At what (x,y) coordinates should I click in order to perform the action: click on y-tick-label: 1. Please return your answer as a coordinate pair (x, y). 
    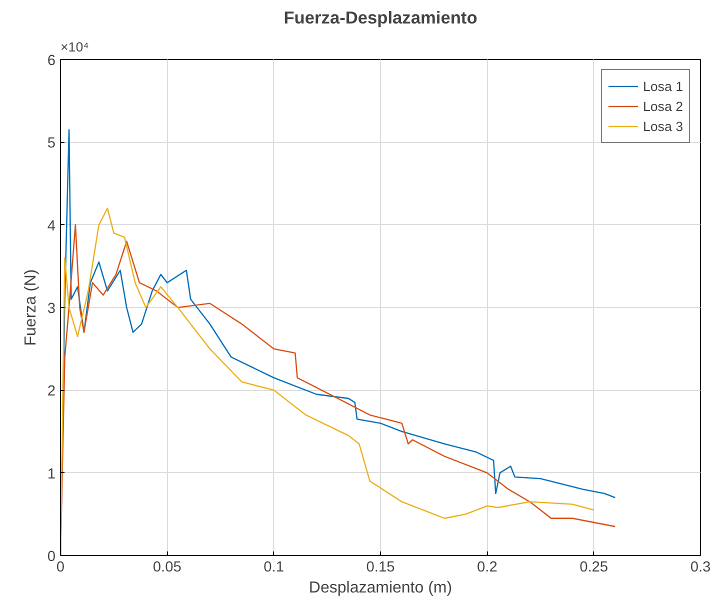
    Looking at the image, I should click on (51, 474).